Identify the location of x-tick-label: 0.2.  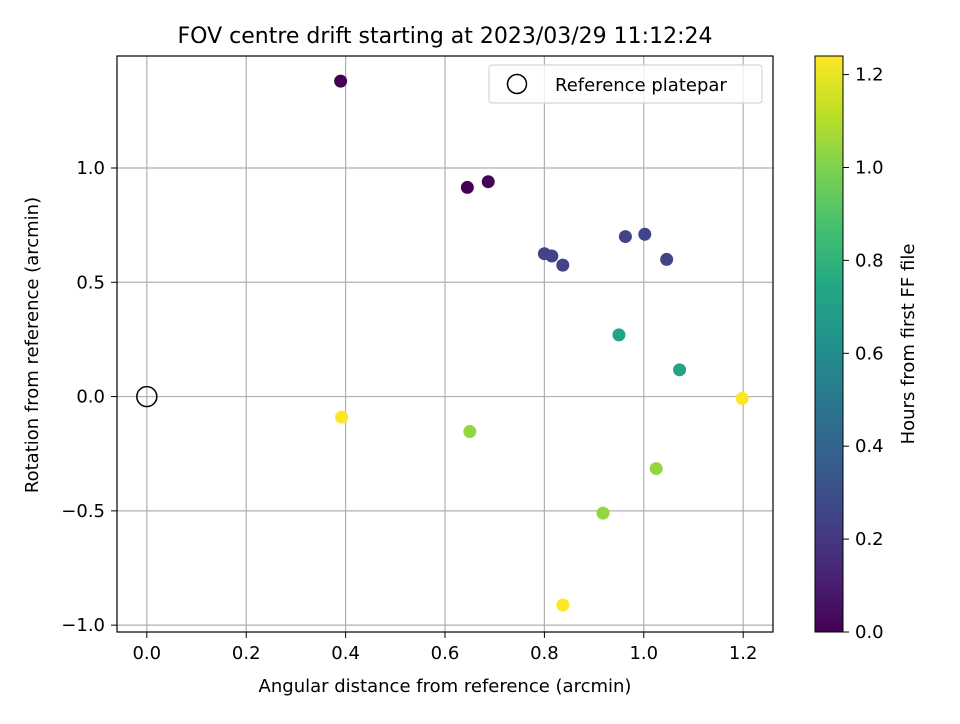
(246, 653).